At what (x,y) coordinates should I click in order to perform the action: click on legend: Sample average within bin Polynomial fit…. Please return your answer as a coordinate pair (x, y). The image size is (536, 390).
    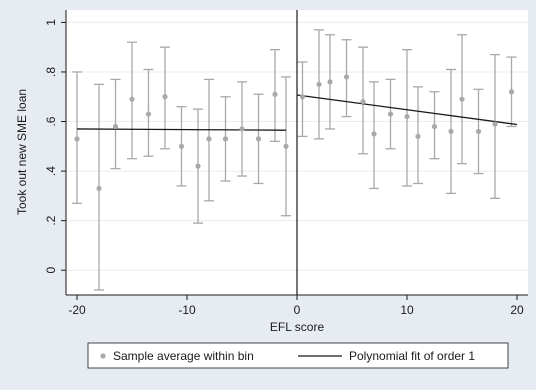
    Looking at the image, I should click on (298, 355).